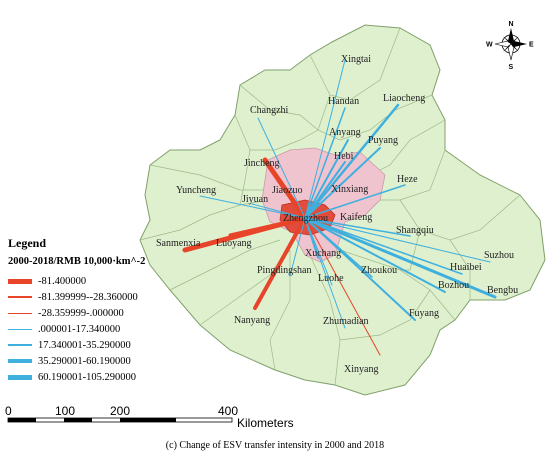 This screenshot has width=550, height=460. I want to click on label-xinyang: Xinyang, so click(361, 369).